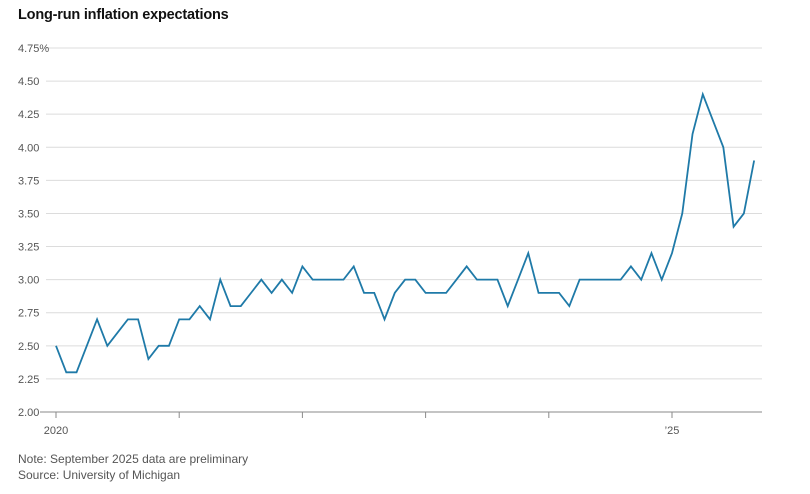 The width and height of the screenshot is (810, 494). What do you see at coordinates (28, 281) in the screenshot?
I see `y-tick-label: 3.00` at bounding box center [28, 281].